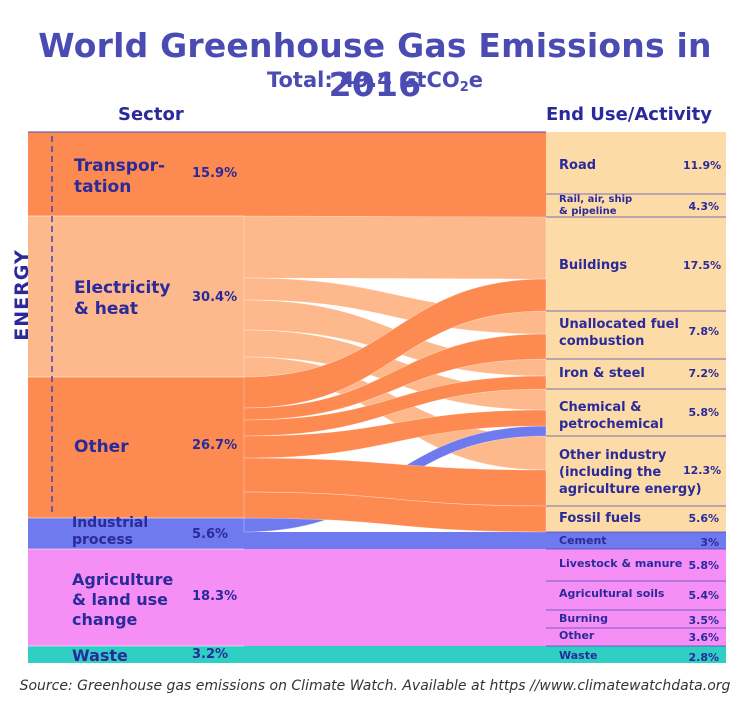 The image size is (750, 725). I want to click on end-use-header: End Use/Activity, so click(629, 114).